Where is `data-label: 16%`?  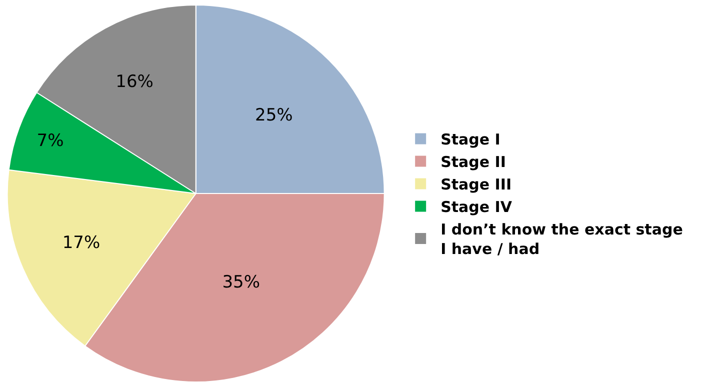 data-label: 16% is located at coordinates (135, 82).